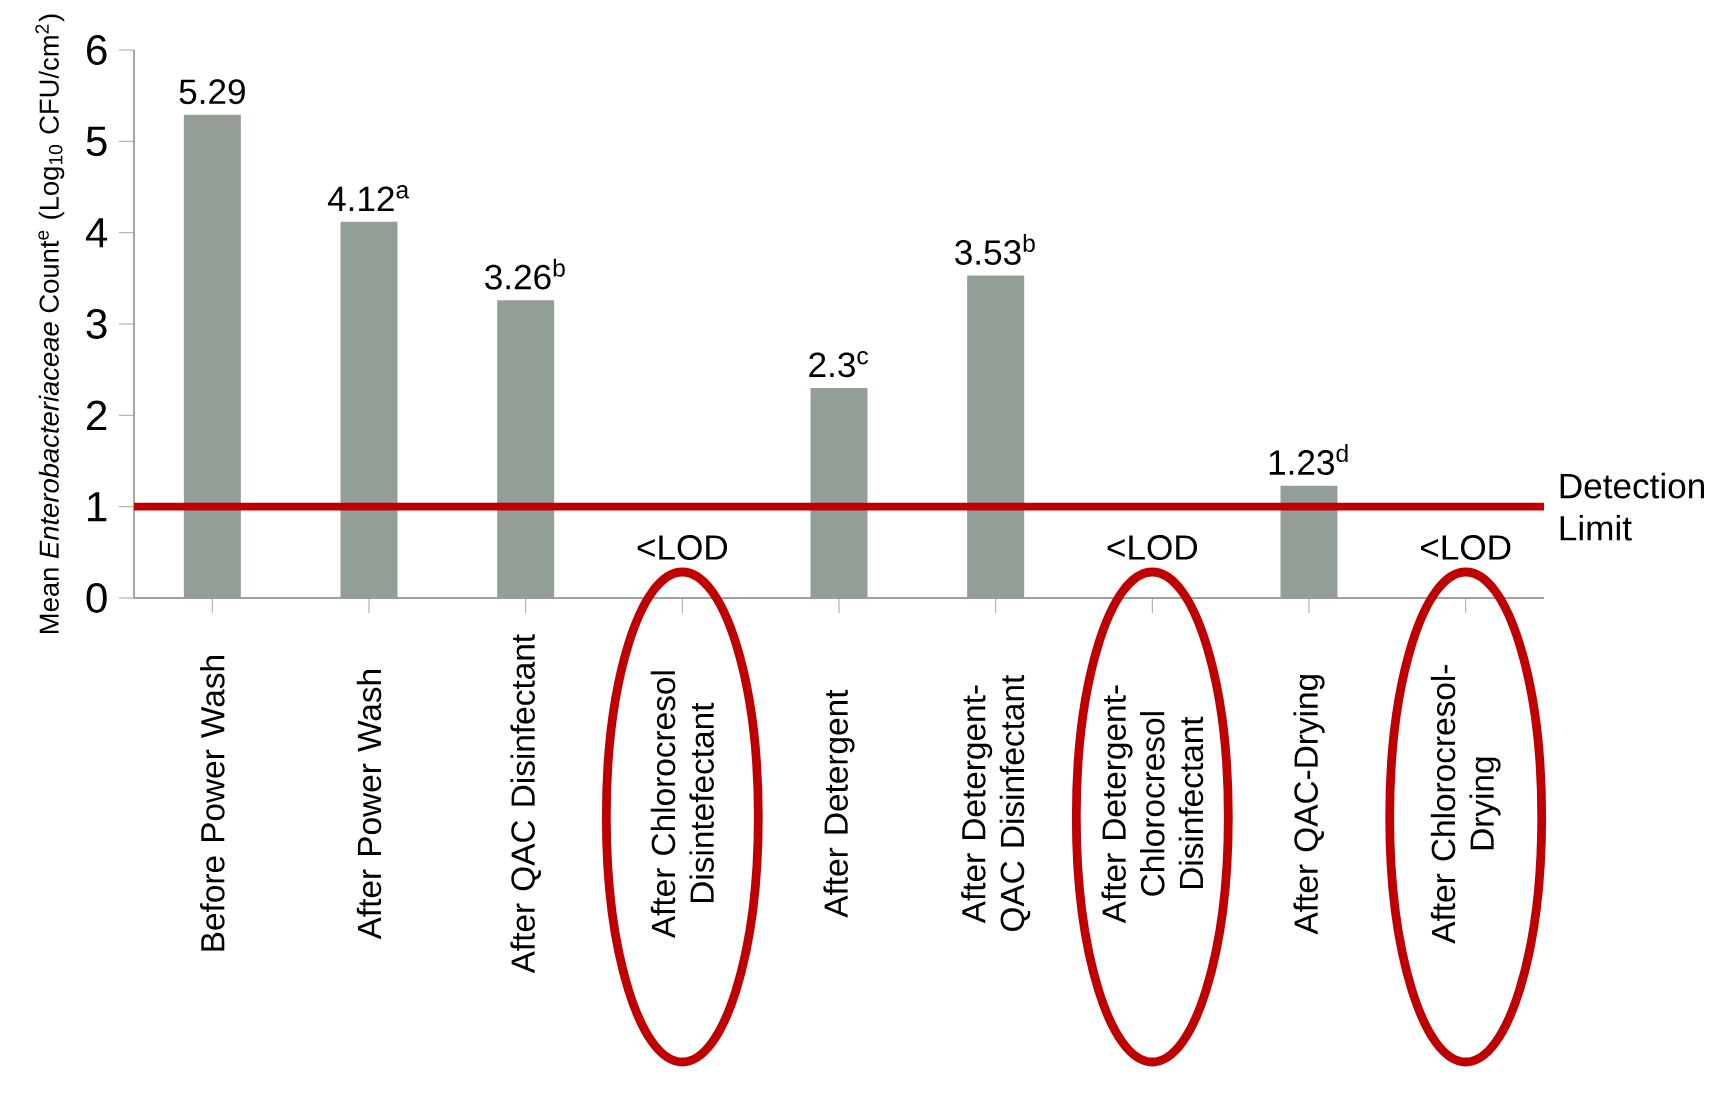  I want to click on x-tick-label: After Power Wash, so click(369, 805).